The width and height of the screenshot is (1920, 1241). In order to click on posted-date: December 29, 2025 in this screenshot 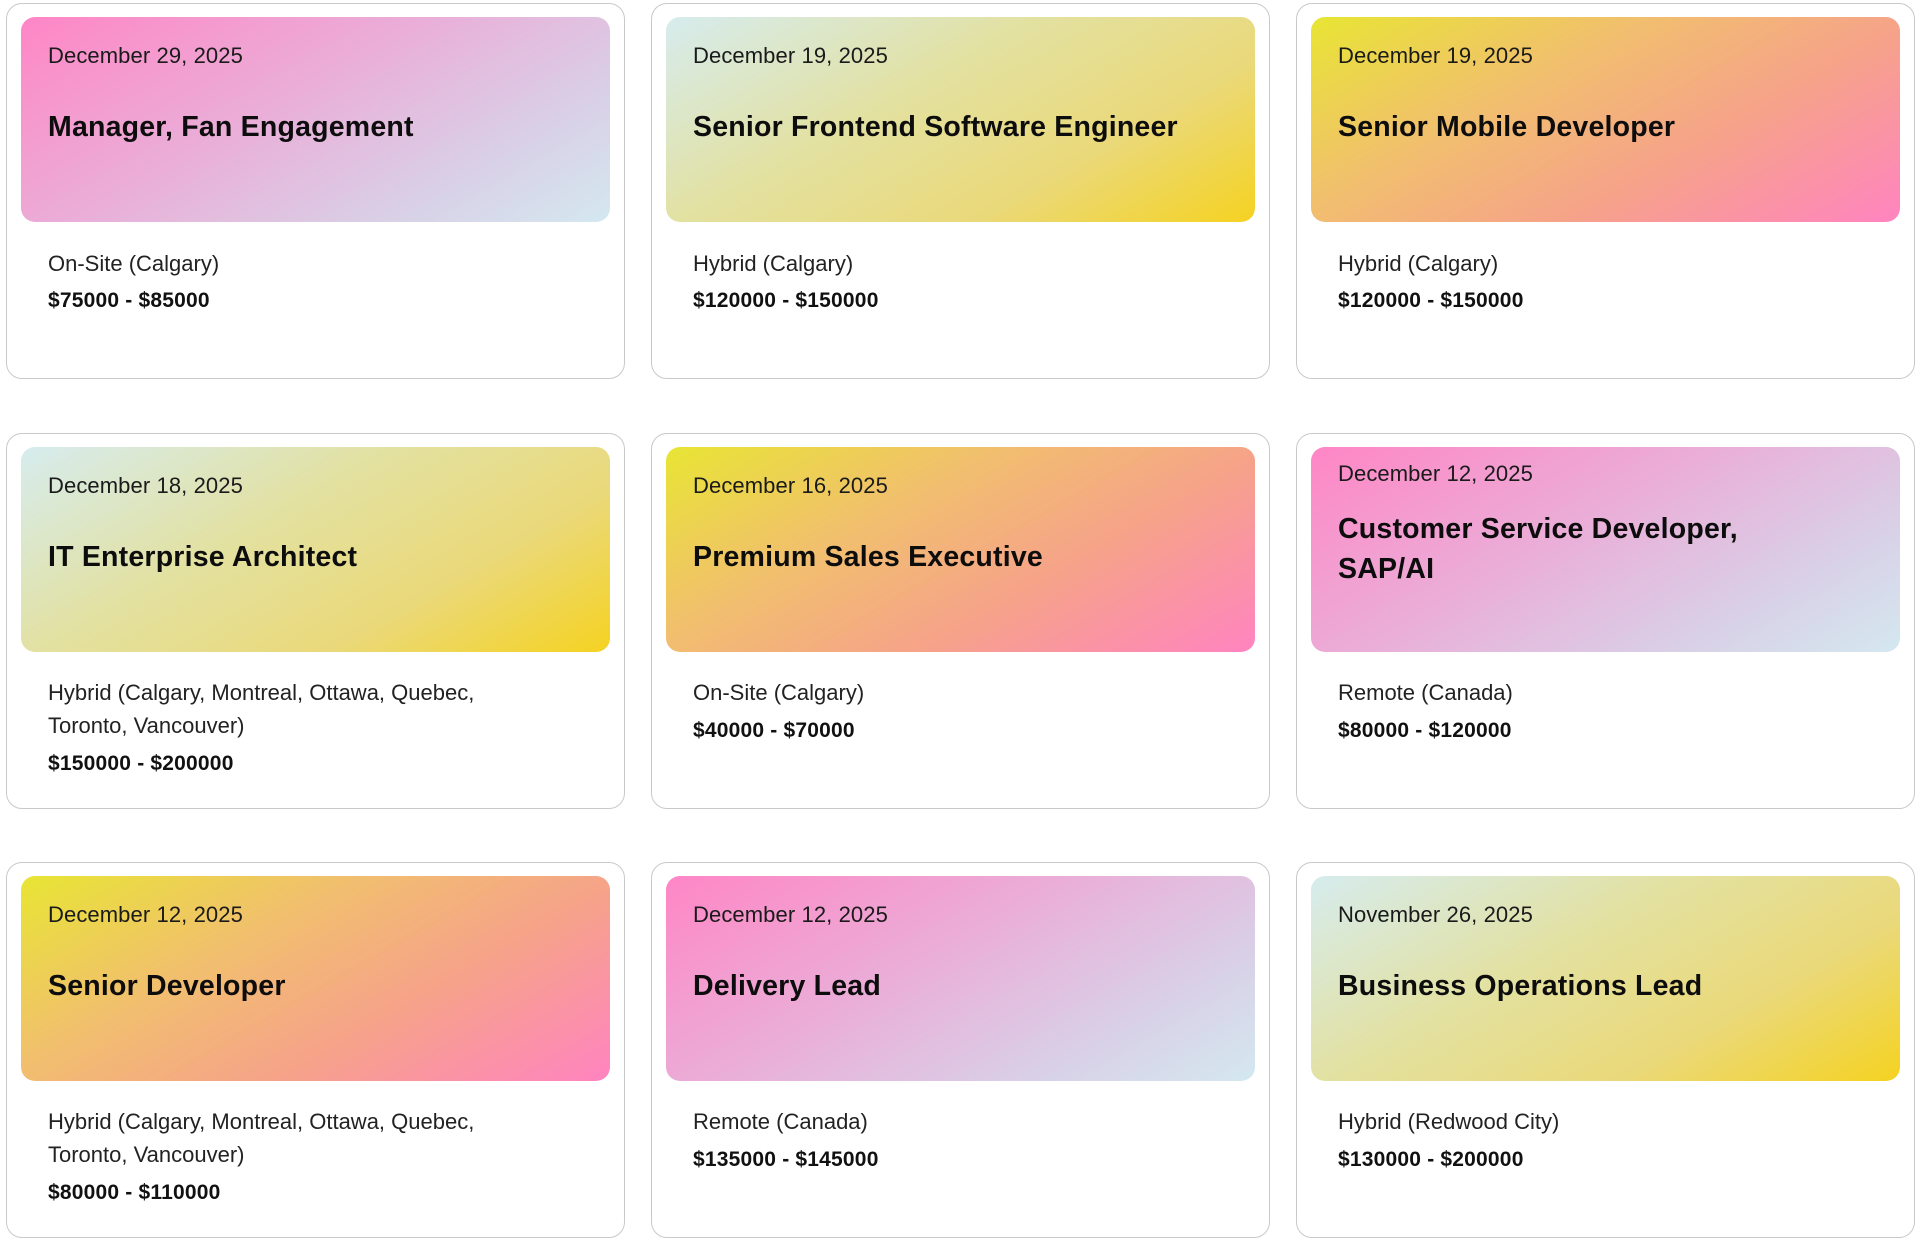, I will do `click(145, 55)`.